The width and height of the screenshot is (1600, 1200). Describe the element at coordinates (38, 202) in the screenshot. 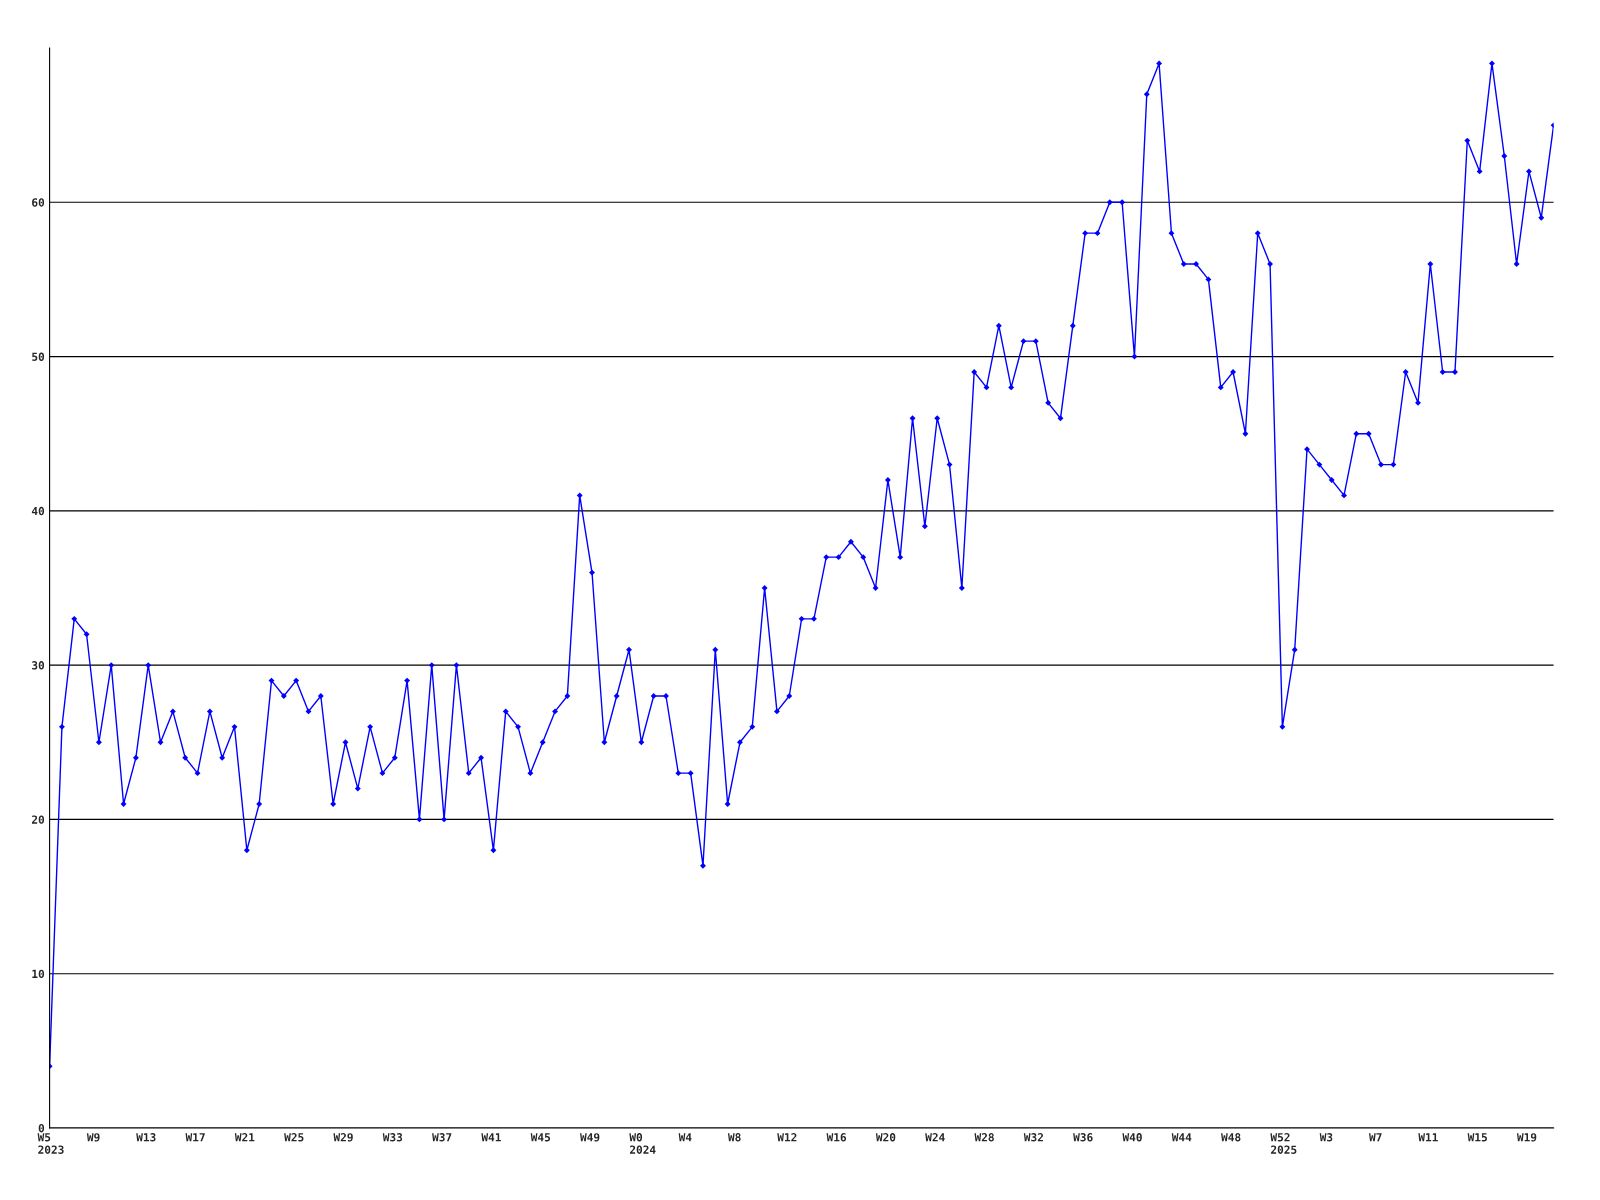

I see `y-tick-label: 60` at that location.